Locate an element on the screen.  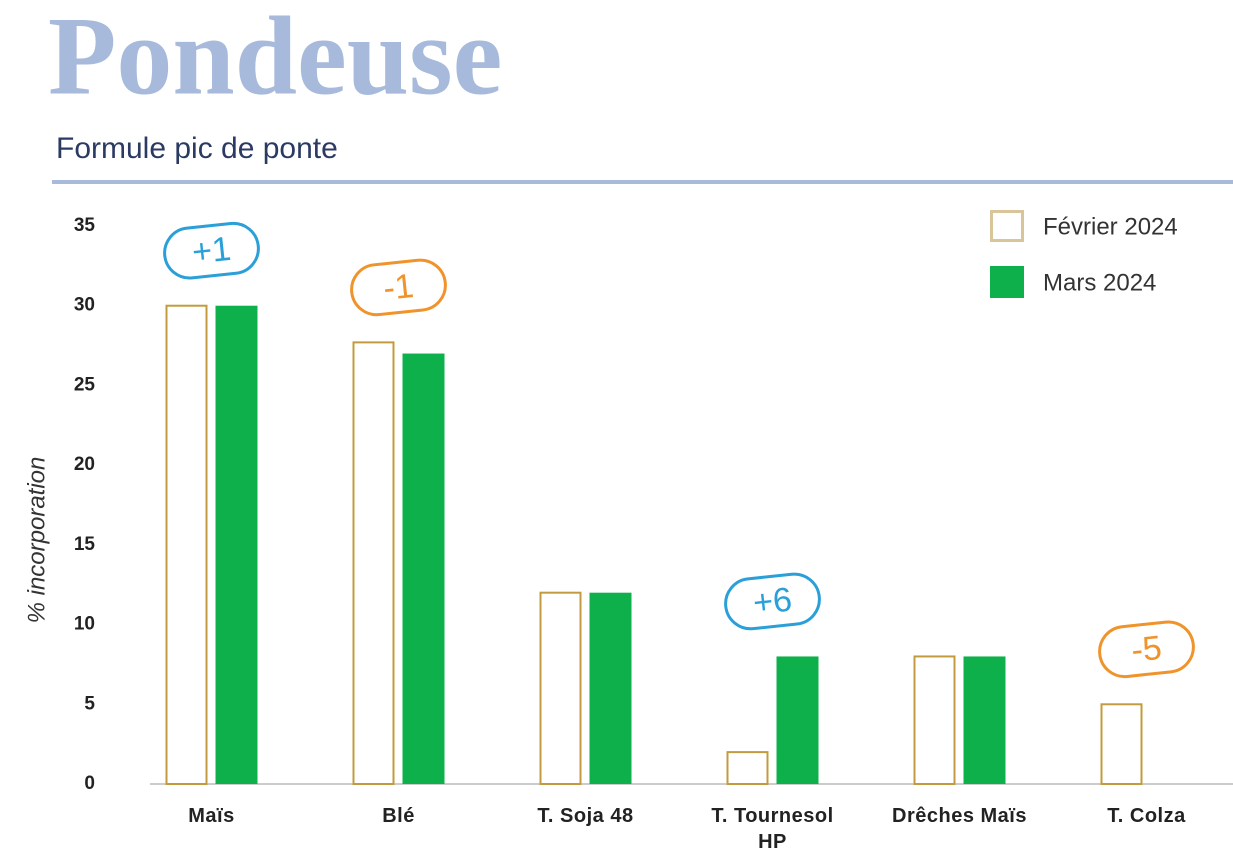
chart-title: Pondeuse is located at coordinates (275, 59).